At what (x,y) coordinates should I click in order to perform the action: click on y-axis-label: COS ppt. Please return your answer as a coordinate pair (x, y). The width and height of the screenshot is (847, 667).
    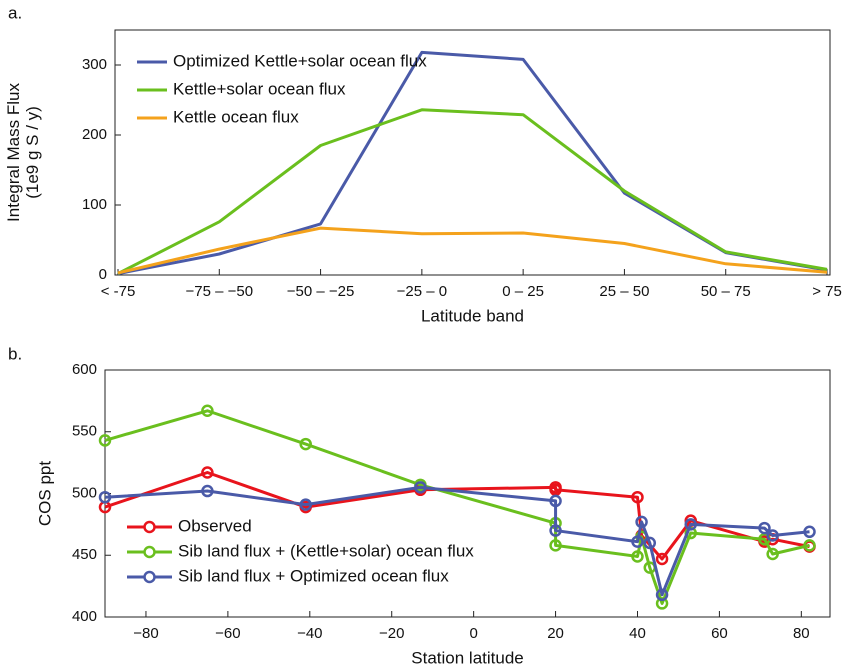
    Looking at the image, I should click on (44, 493).